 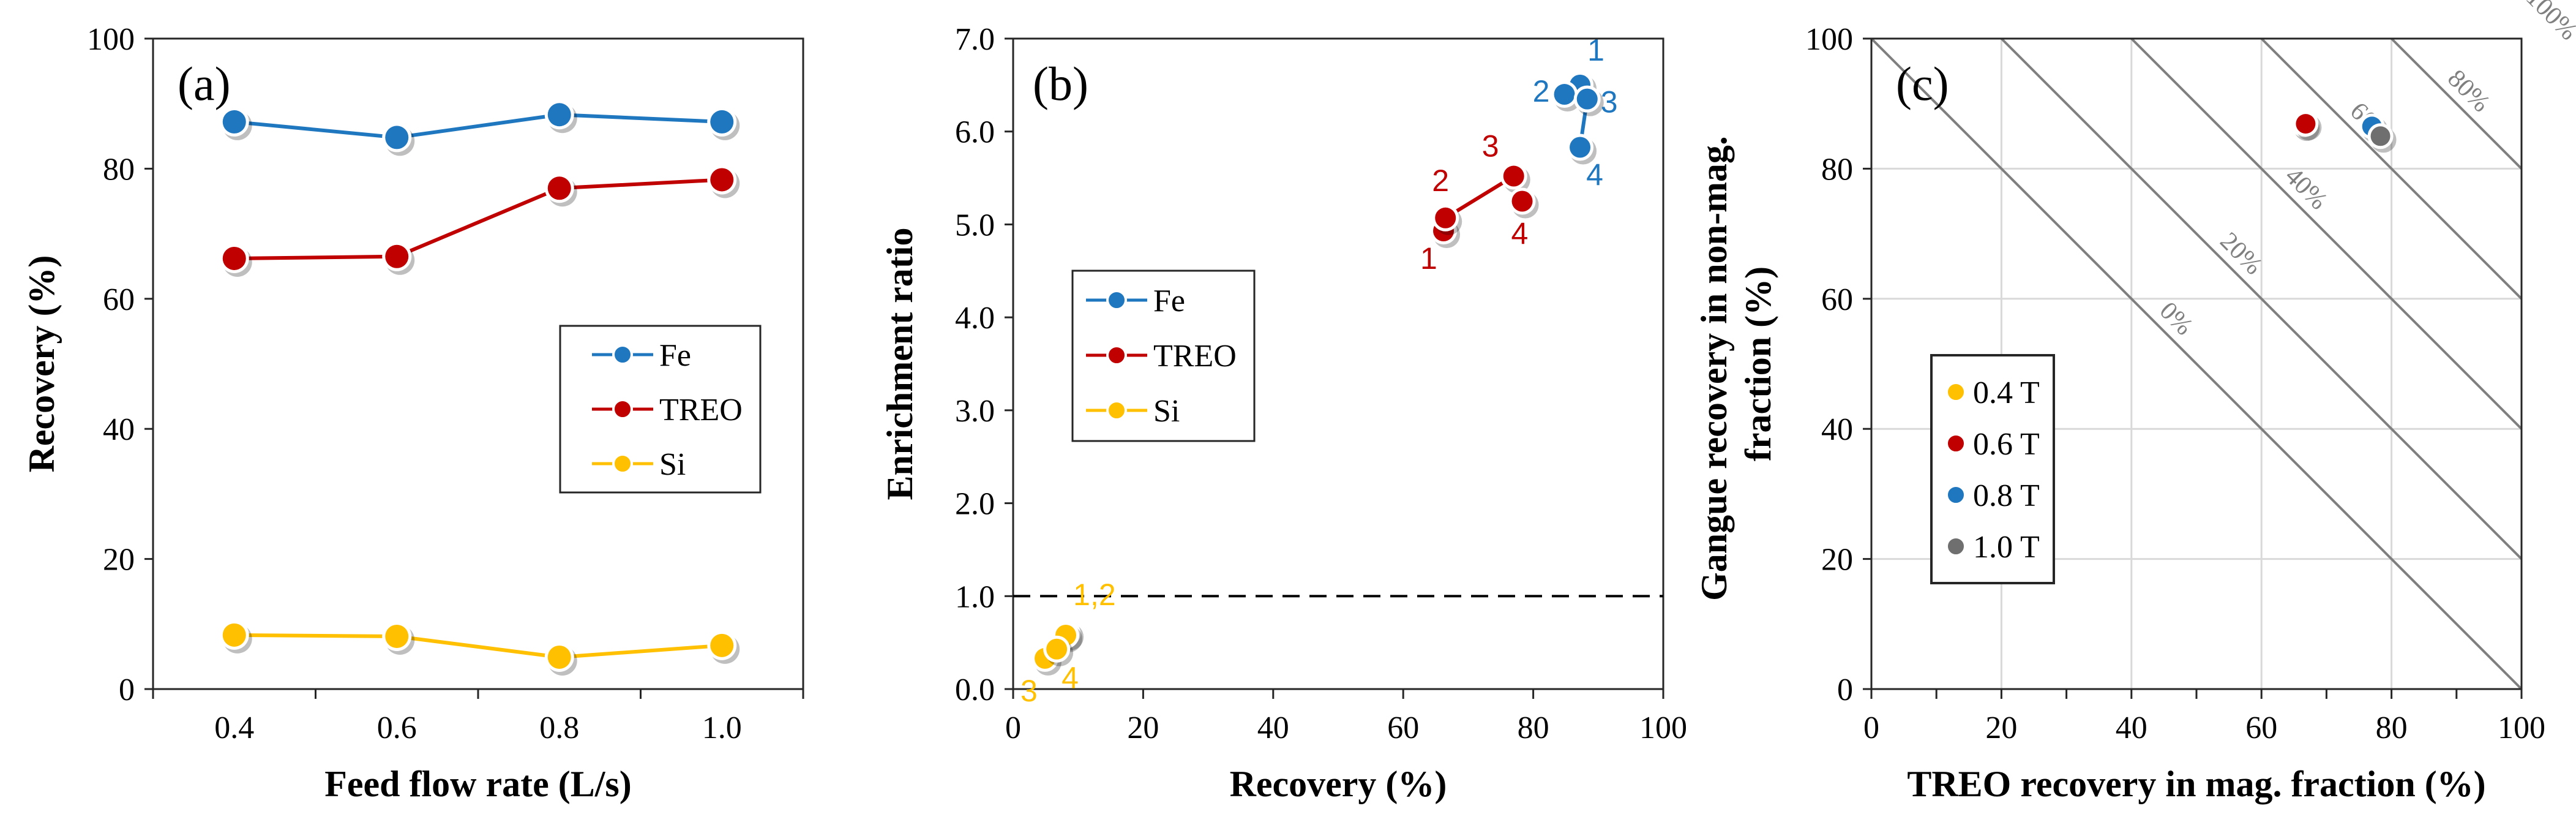 I want to click on panel-a-series, so click(x=480, y=388).